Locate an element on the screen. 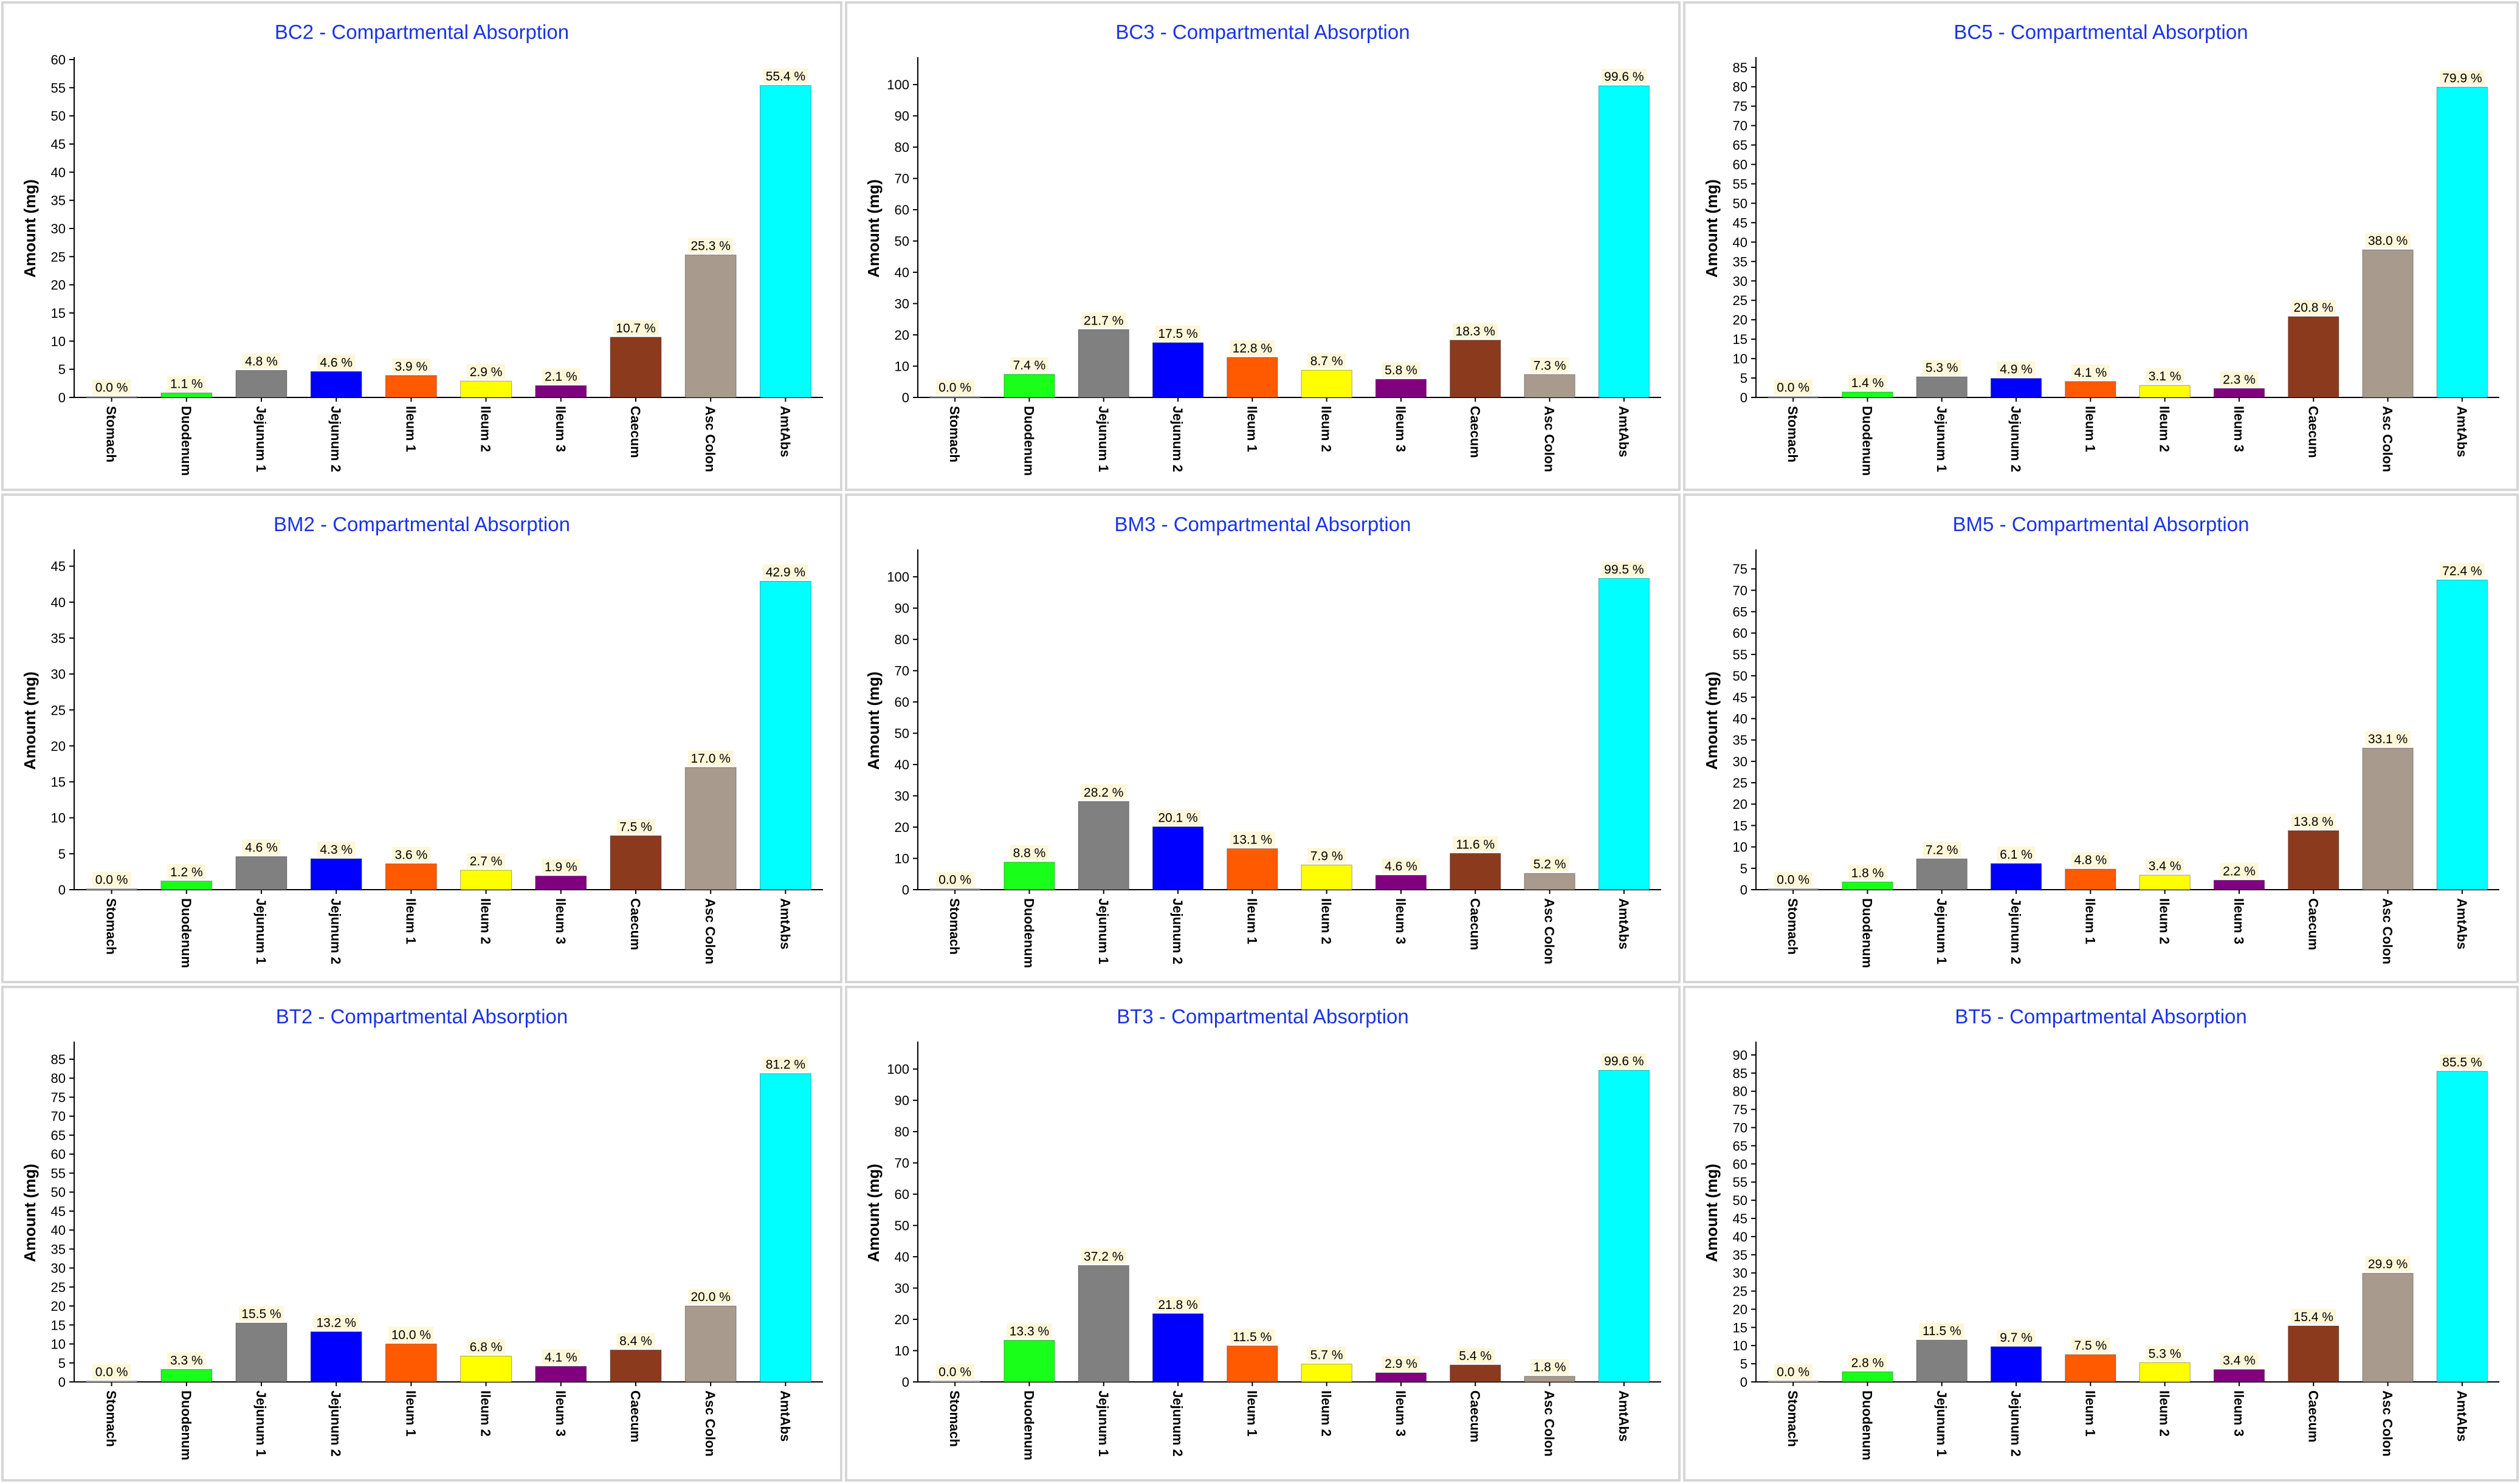 Image resolution: width=2520 pixels, height=1484 pixels. y-tick-label: 0 is located at coordinates (62, 398).